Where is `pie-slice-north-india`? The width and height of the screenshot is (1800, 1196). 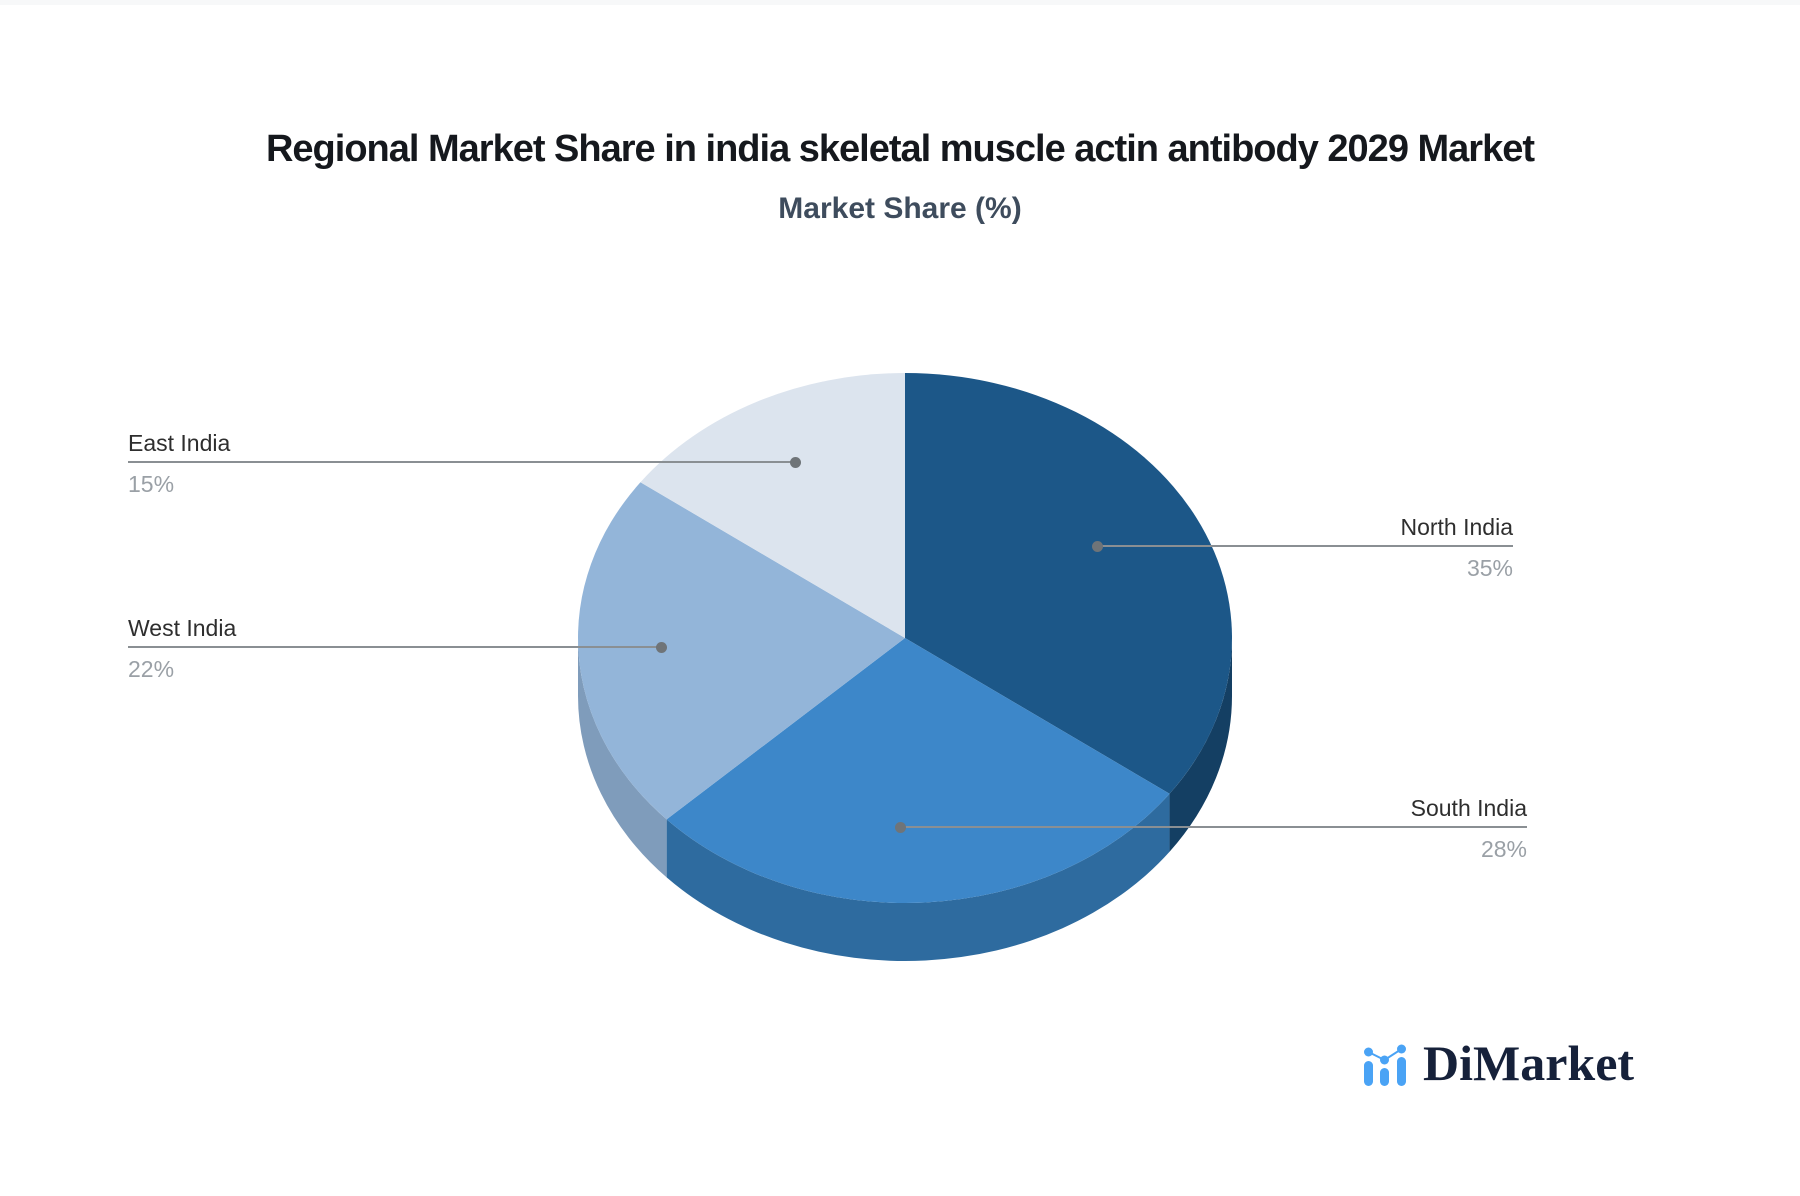
pie-slice-north-india is located at coordinates (1068, 583).